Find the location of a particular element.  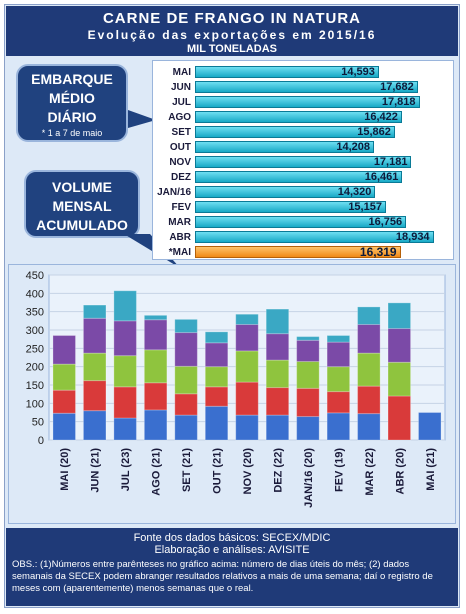

page-title: CARNE DE FRANGO IN NATURA is located at coordinates (232, 18).